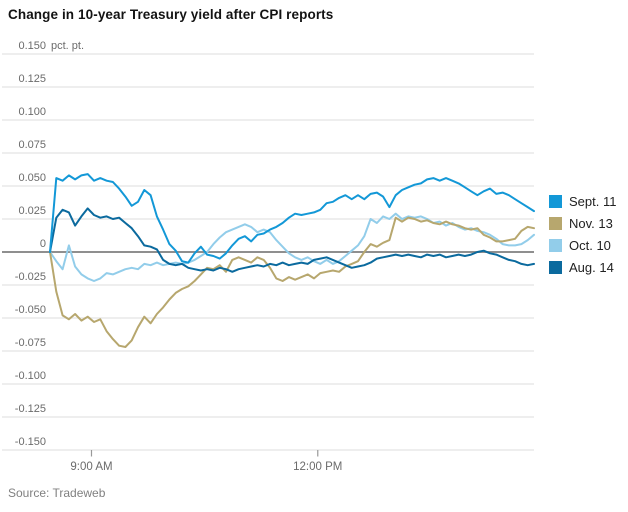 This screenshot has width=628, height=512. What do you see at coordinates (30, 376) in the screenshot?
I see `y-axis-tick-label: -0.100` at bounding box center [30, 376].